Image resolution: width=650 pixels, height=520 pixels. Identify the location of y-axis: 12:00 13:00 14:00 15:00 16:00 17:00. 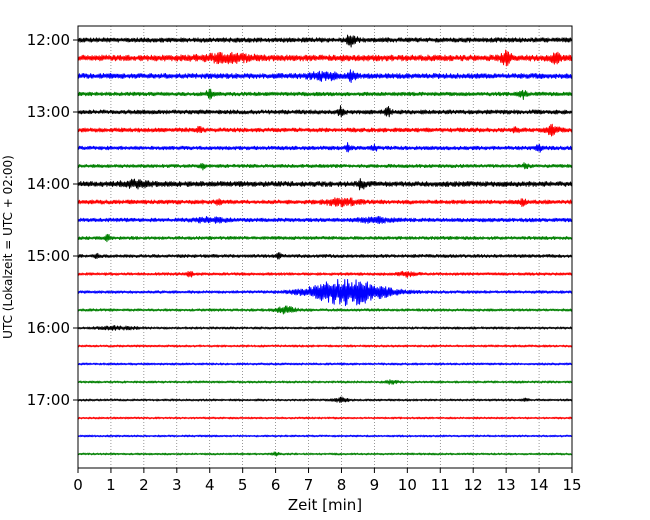
(52, 220).